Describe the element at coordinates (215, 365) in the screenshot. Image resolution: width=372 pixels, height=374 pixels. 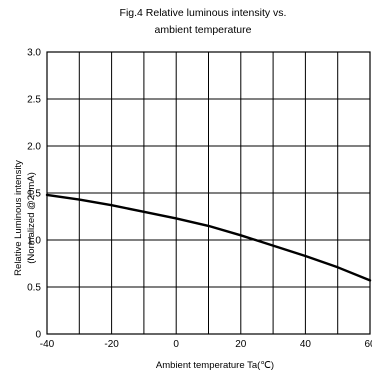
I see `x-axis-label: Ambient temperature Ta(℃)` at that location.